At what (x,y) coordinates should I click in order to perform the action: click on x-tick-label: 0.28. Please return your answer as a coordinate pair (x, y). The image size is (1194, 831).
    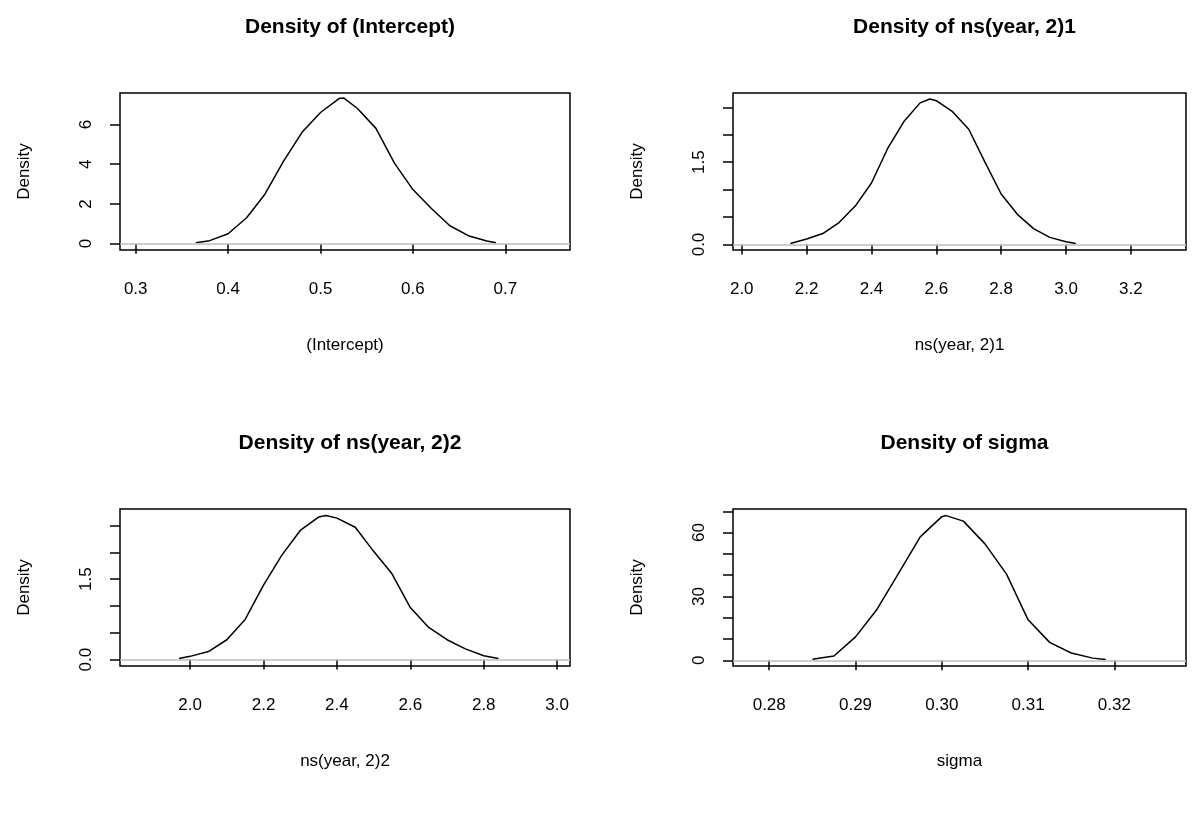
    Looking at the image, I should click on (769, 704).